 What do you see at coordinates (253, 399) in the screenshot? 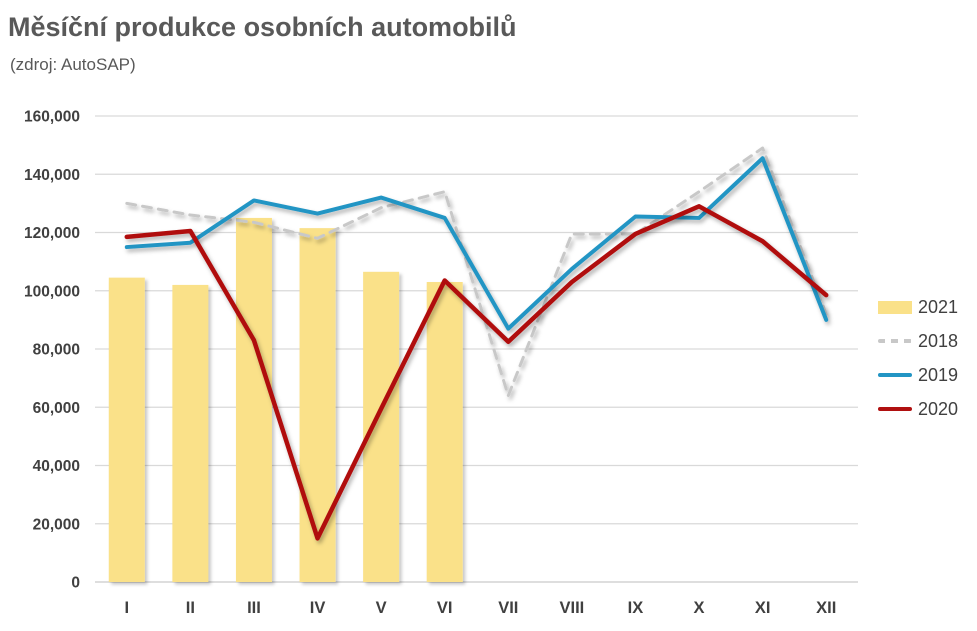
I see `bar-2021-III` at bounding box center [253, 399].